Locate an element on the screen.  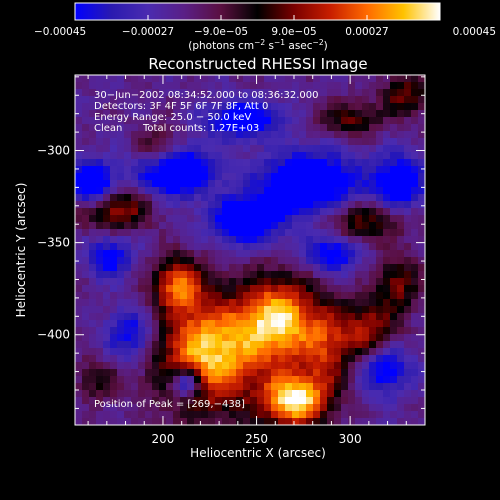
colorbar-tick-label: 9.0e−05 is located at coordinates (293, 32).